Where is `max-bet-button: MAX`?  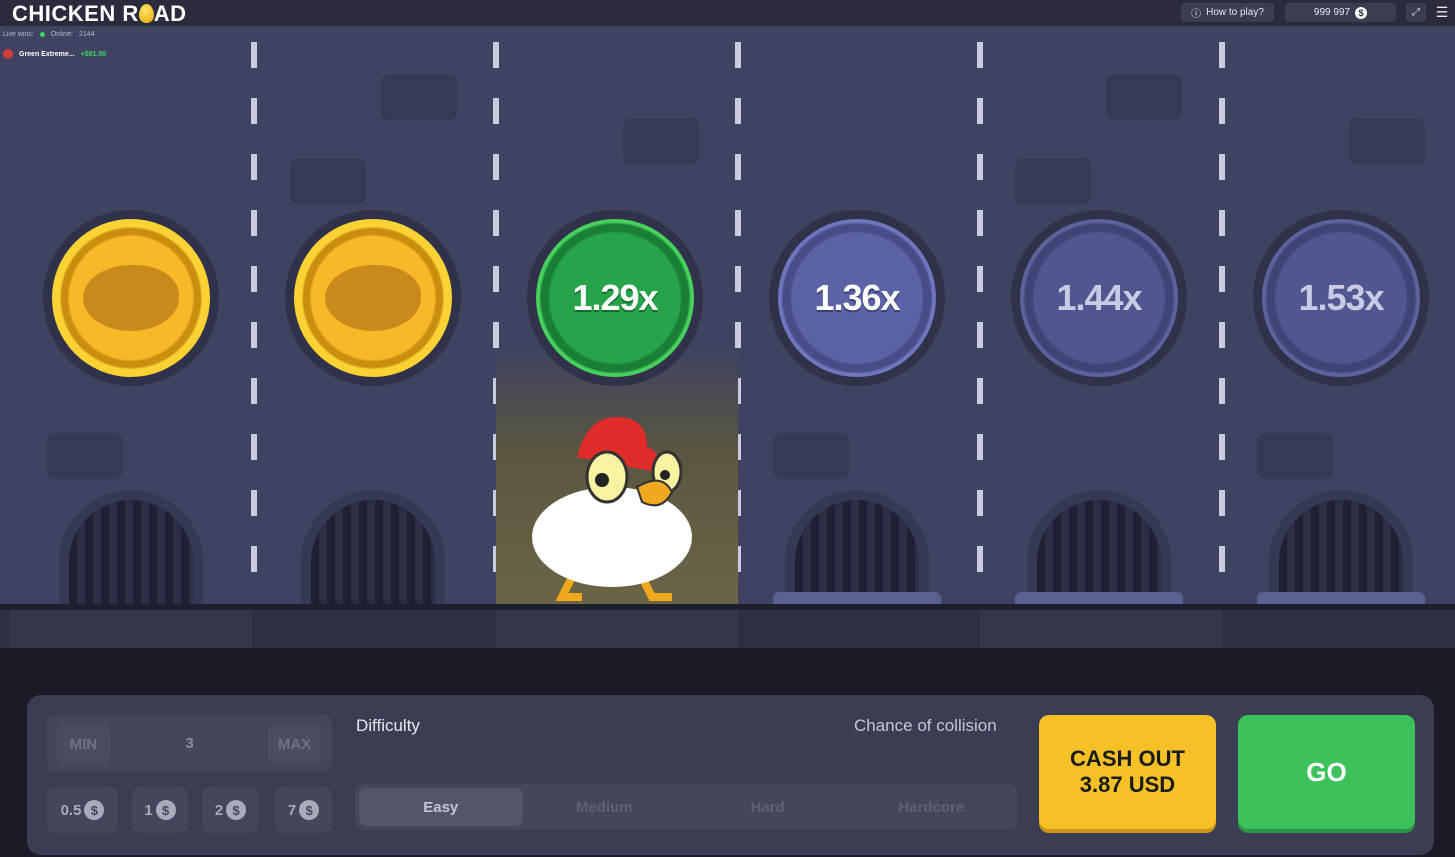 max-bet-button: MAX is located at coordinates (294, 744).